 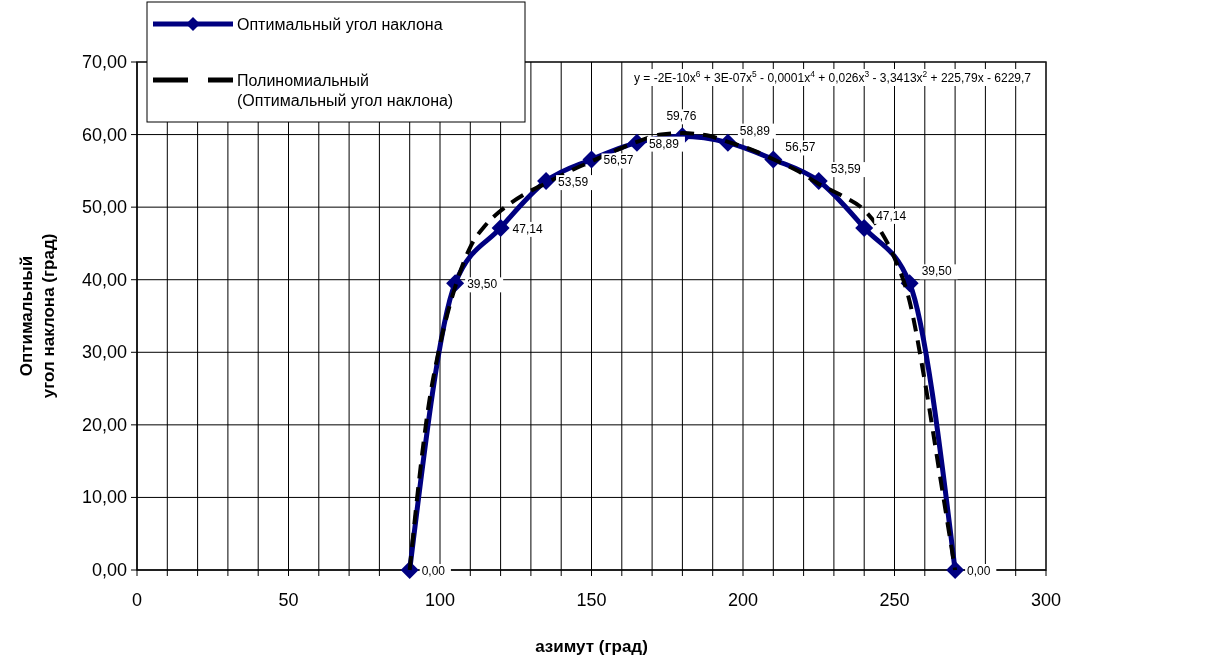 I want to click on x-tick-label: 0, so click(x=137, y=600).